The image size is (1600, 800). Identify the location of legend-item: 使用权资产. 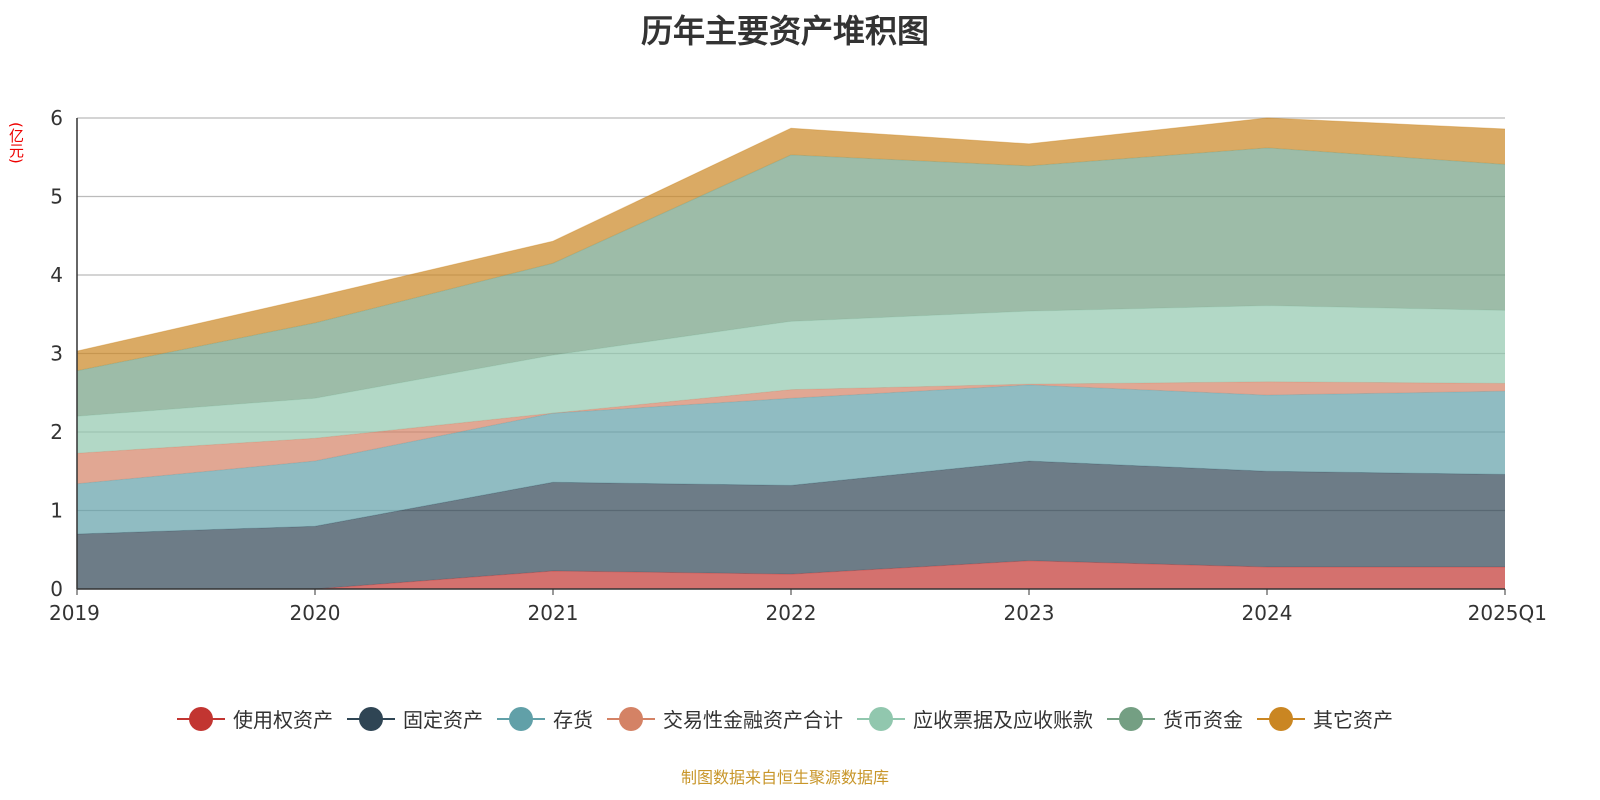
(255, 718).